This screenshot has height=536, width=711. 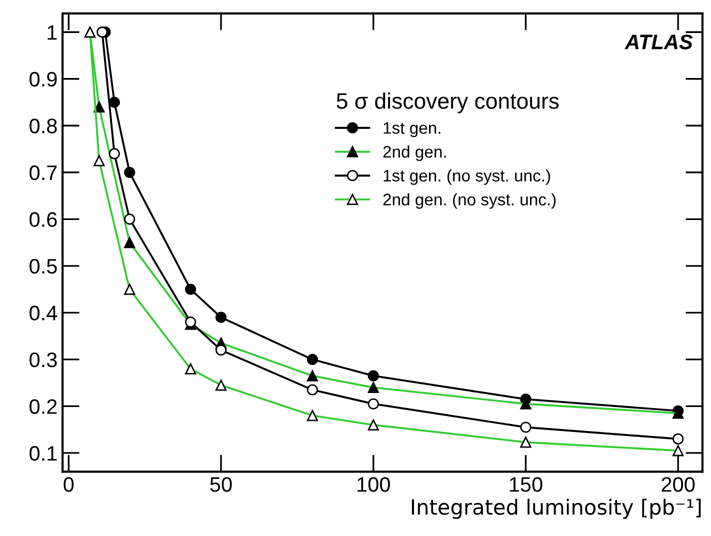 I want to click on x-tick-label: 0, so click(x=69, y=484).